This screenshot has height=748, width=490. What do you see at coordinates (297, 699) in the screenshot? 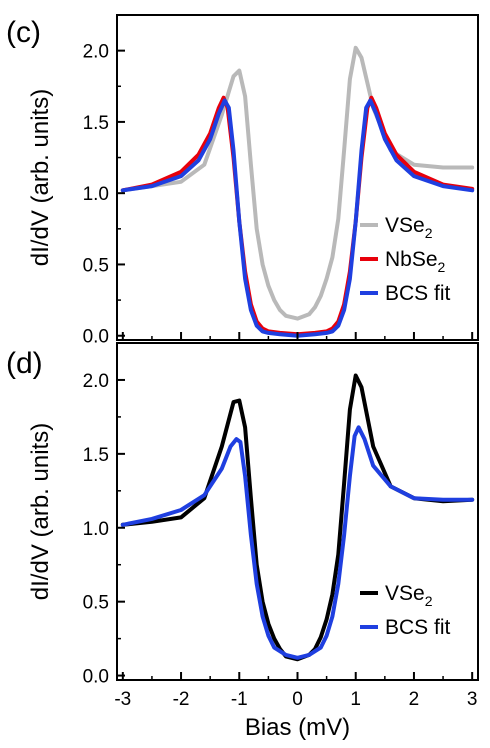
I see `x-tick-label: 0` at bounding box center [297, 699].